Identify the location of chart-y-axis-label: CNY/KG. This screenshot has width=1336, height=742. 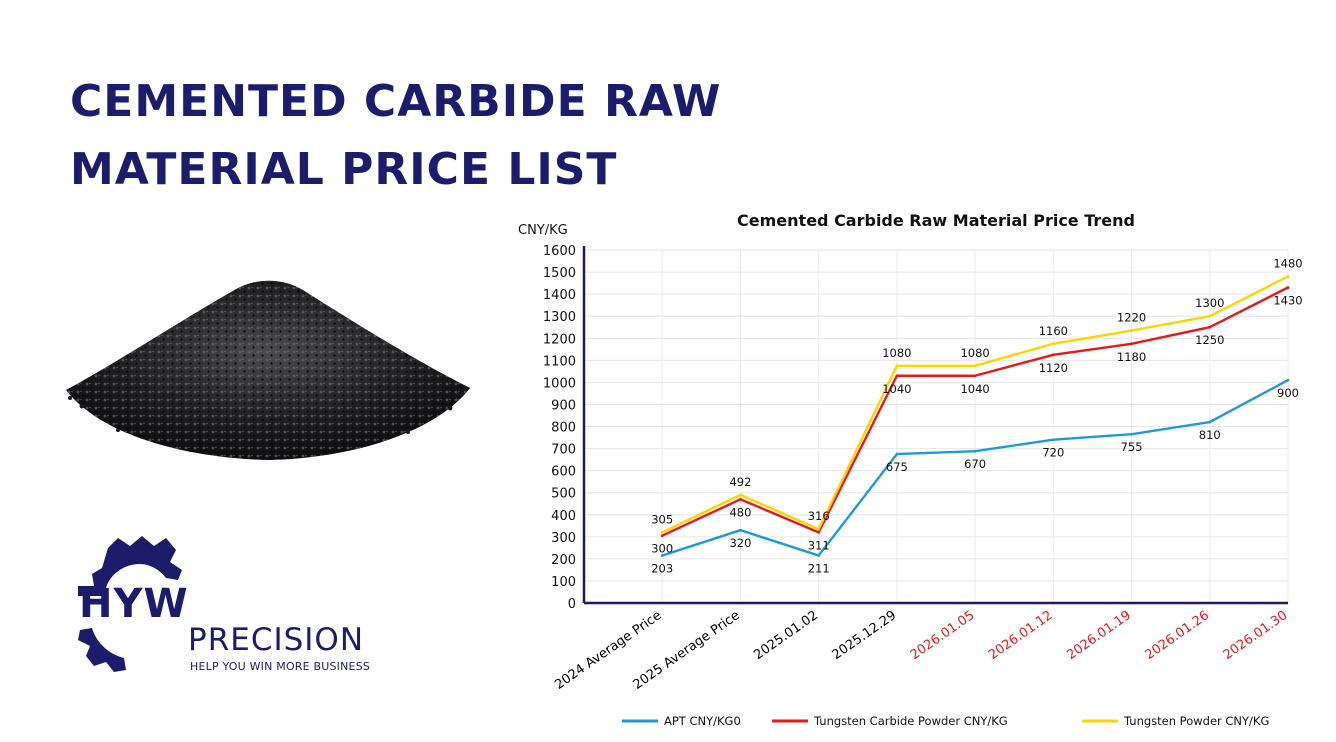
(543, 230).